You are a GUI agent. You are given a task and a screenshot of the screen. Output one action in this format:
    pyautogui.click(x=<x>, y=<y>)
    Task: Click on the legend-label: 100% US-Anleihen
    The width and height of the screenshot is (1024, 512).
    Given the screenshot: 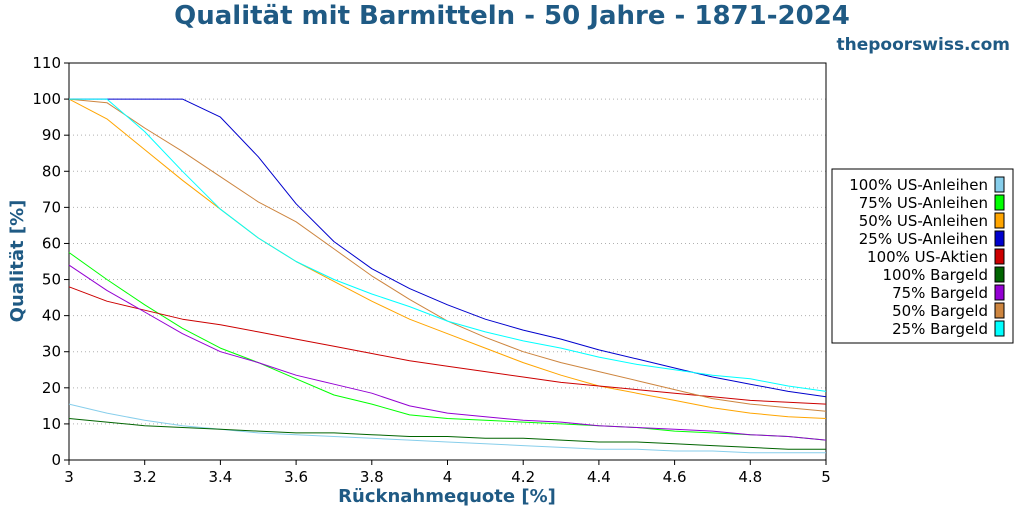 What is the action you would take?
    pyautogui.click(x=918, y=185)
    